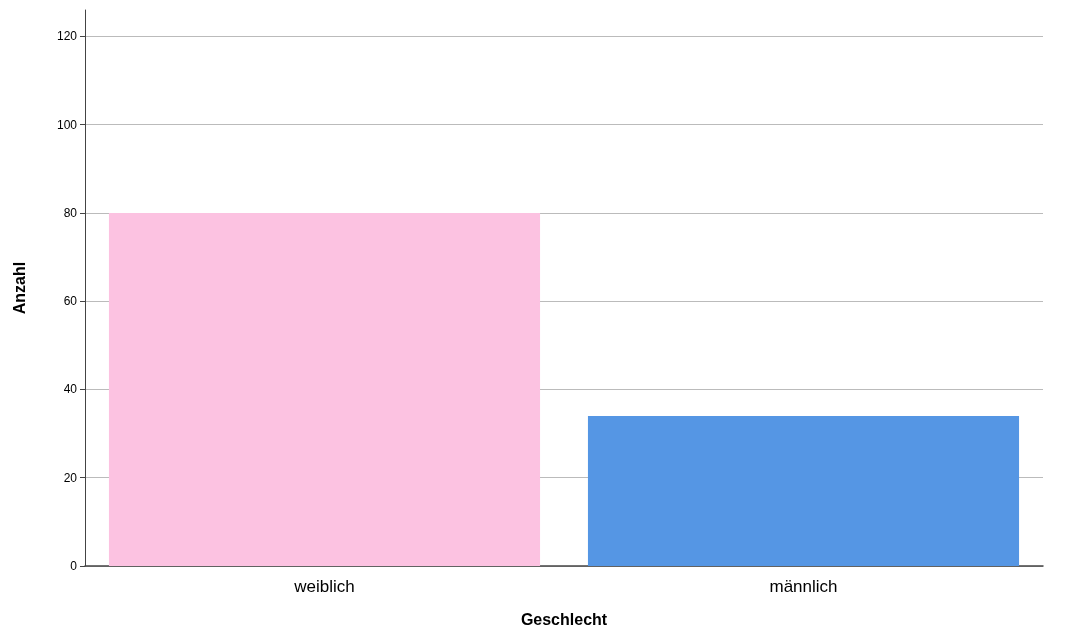  Describe the element at coordinates (70, 212) in the screenshot. I see `y-tick-label: 80` at that location.